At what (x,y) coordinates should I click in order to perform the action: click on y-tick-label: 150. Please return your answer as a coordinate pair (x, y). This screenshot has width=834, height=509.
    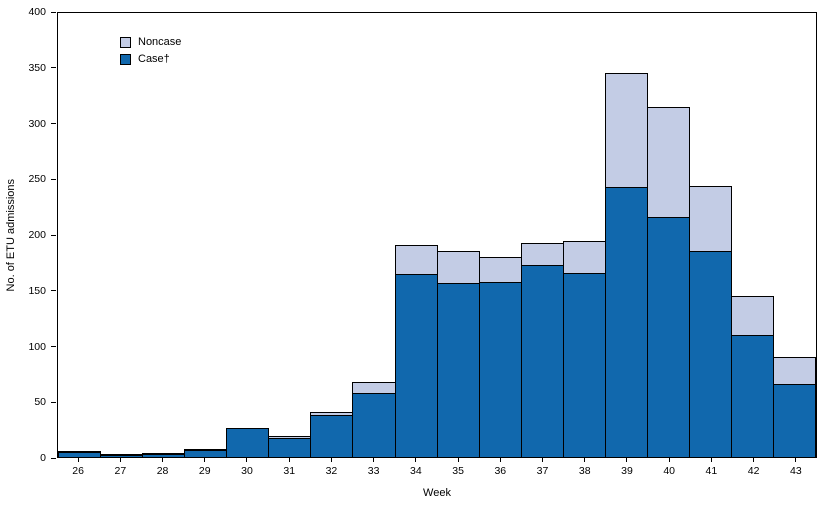
    Looking at the image, I should click on (37, 290).